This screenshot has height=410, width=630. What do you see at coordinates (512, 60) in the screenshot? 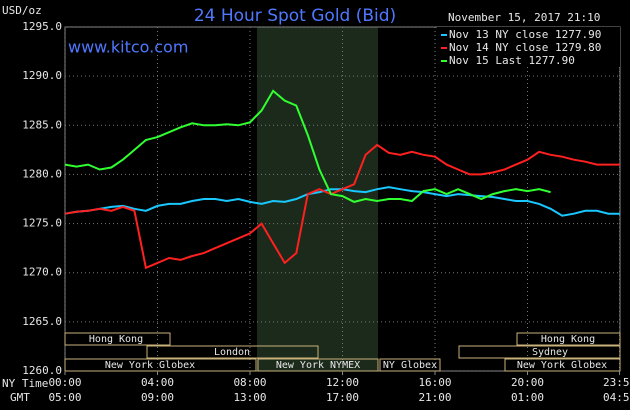
I see `legend-label: Nov 15 Last 1277.90` at bounding box center [512, 60].